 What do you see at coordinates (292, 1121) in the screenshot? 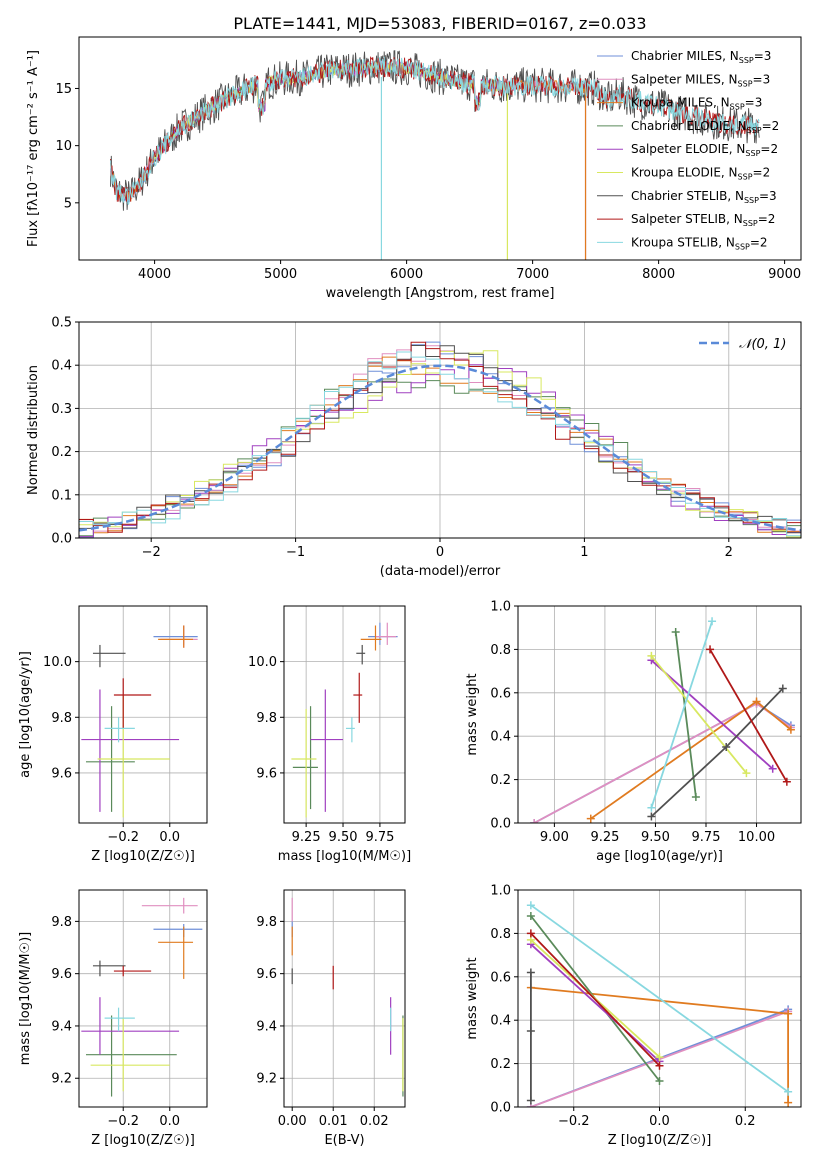
I see `x-tick-label: 0.00` at bounding box center [292, 1121].